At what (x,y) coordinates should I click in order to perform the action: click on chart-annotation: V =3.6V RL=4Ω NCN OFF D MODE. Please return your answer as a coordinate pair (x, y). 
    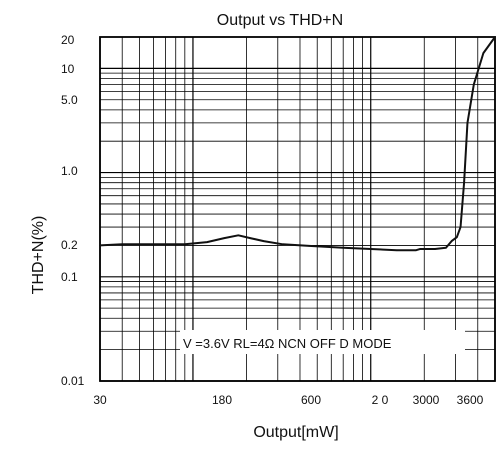
    Looking at the image, I should click on (287, 343).